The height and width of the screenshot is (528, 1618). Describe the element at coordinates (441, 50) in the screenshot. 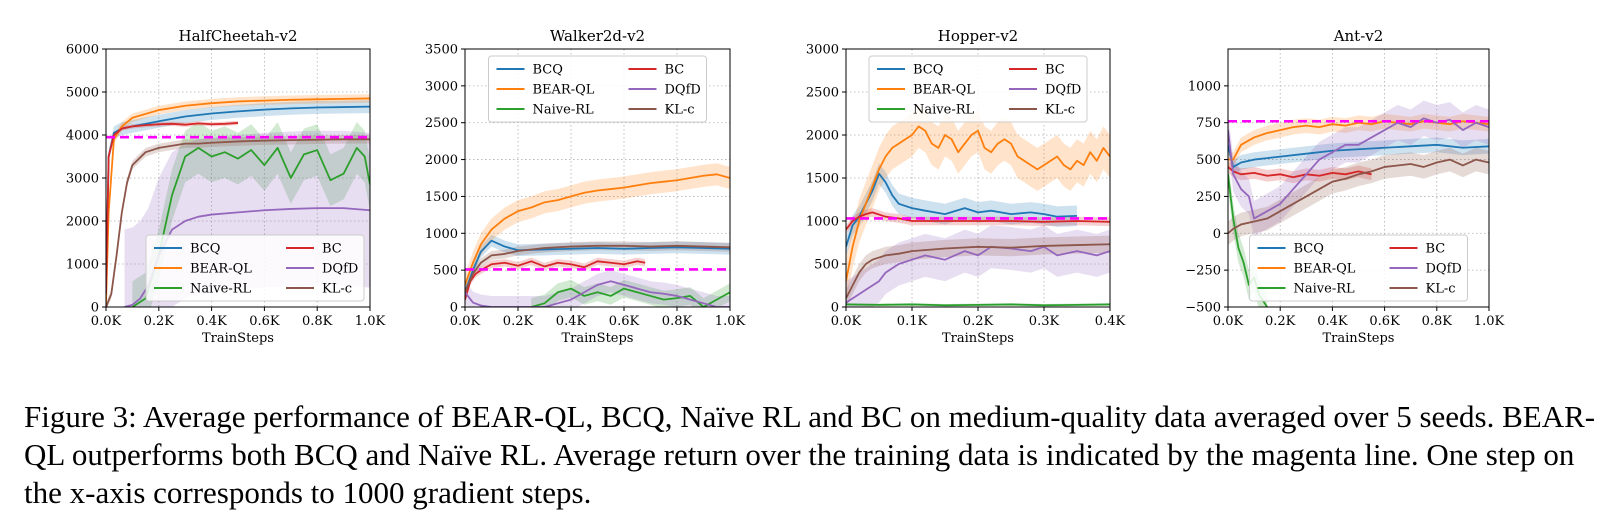

I see `y-tick-label: 3500` at that location.